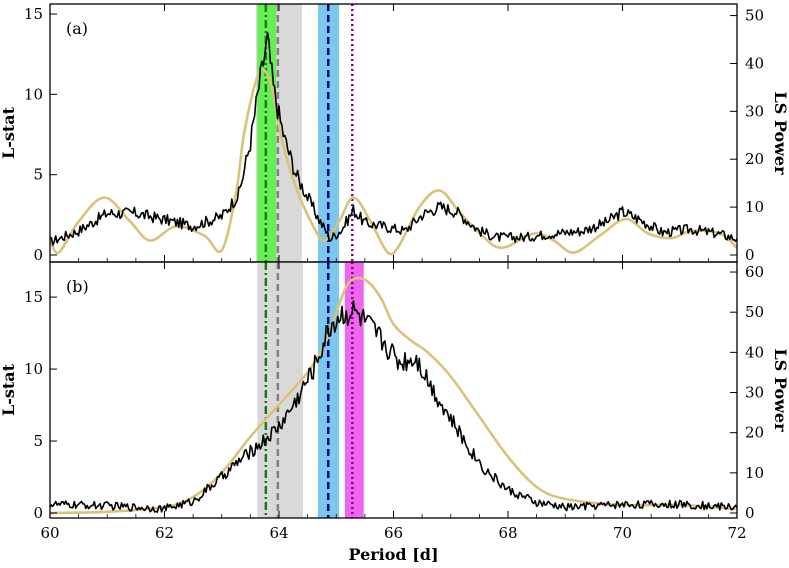 The width and height of the screenshot is (789, 568). Describe the element at coordinates (77, 286) in the screenshot. I see `panel-label: (b)` at that location.